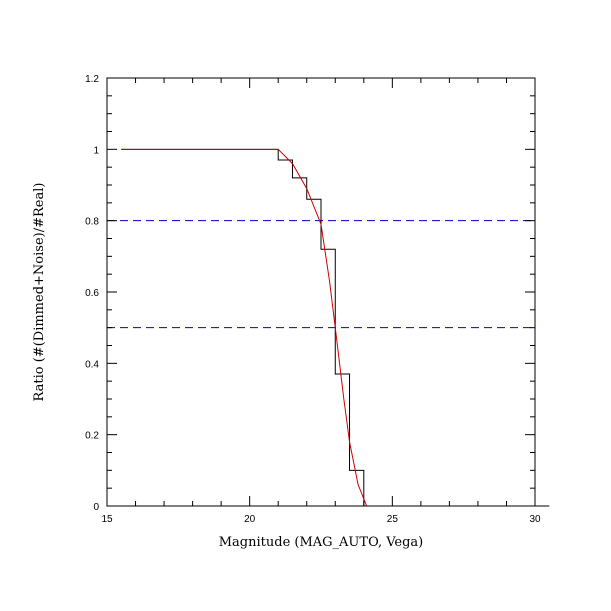 Image resolution: width=611 pixels, height=611 pixels. I want to click on x-tick-label: 30, so click(535, 519).